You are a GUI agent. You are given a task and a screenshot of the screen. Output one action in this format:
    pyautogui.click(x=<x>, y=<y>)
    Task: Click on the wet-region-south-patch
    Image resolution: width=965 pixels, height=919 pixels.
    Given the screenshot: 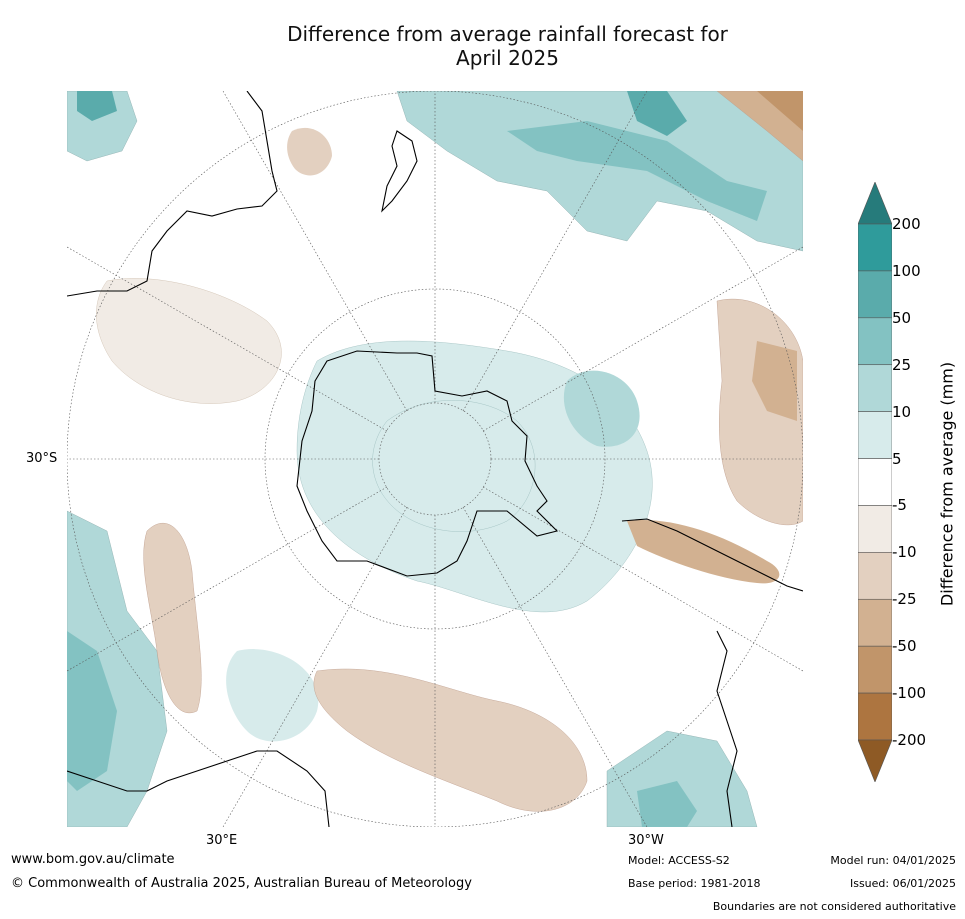 What is the action you would take?
    pyautogui.click(x=272, y=695)
    